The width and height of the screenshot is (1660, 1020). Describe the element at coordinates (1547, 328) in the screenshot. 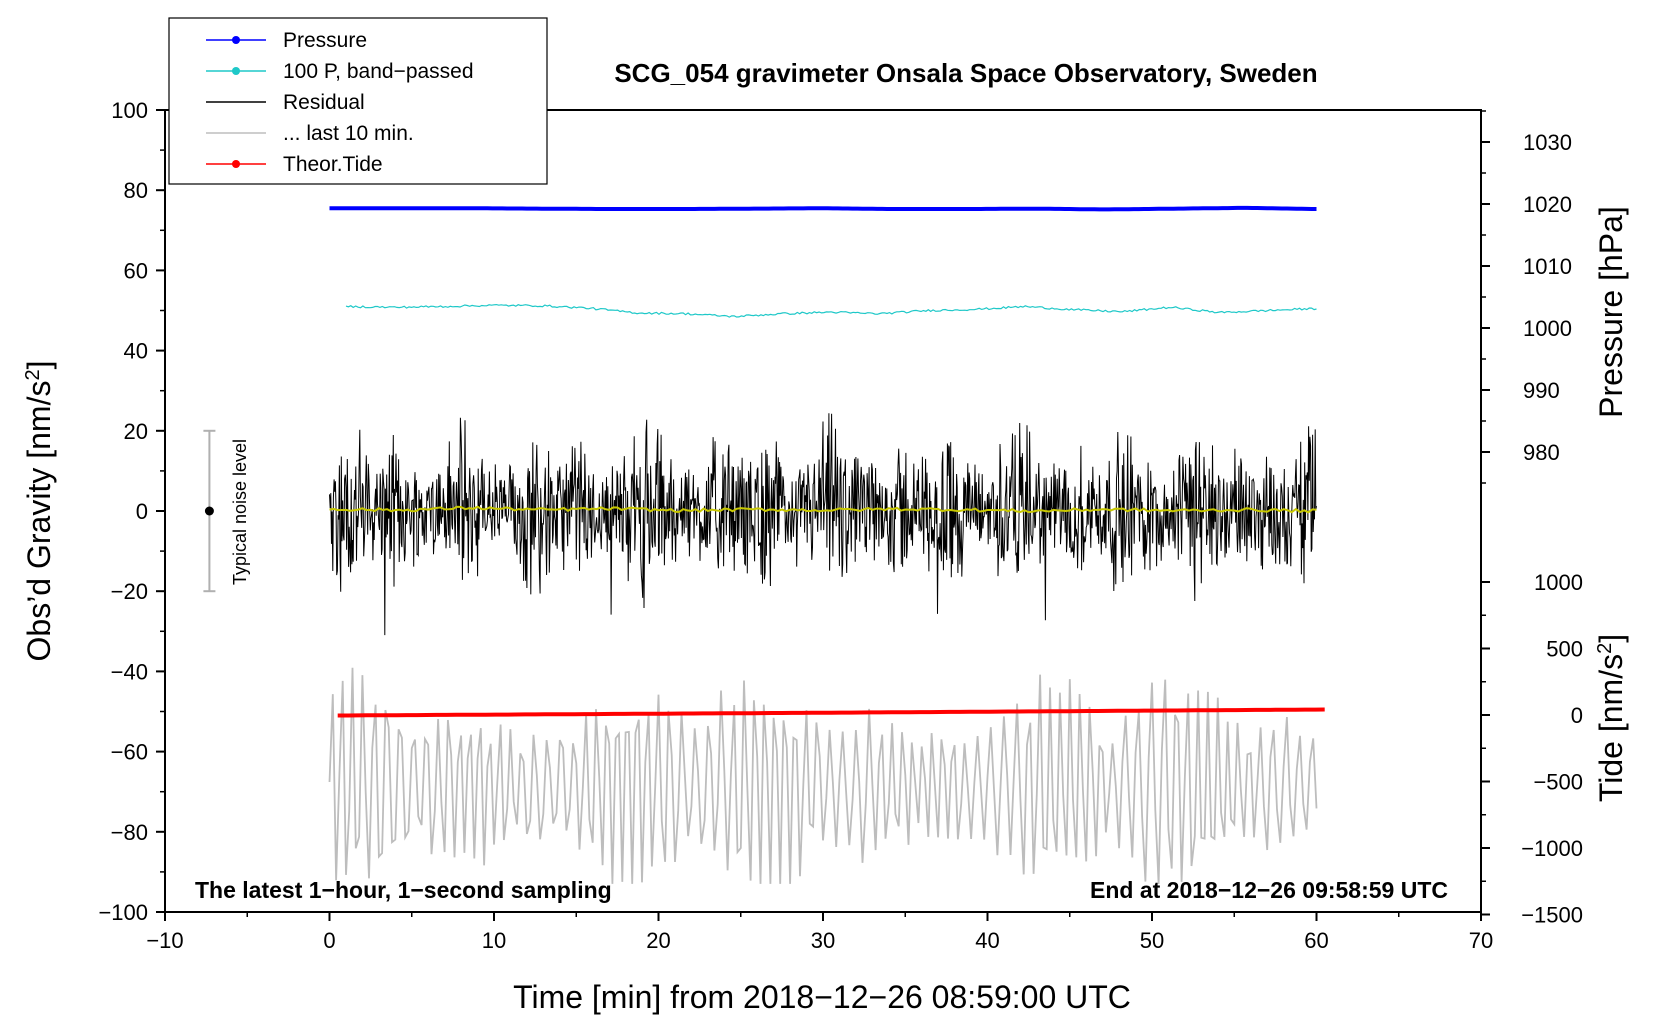

I see `pressure-tick-label: 1000` at that location.